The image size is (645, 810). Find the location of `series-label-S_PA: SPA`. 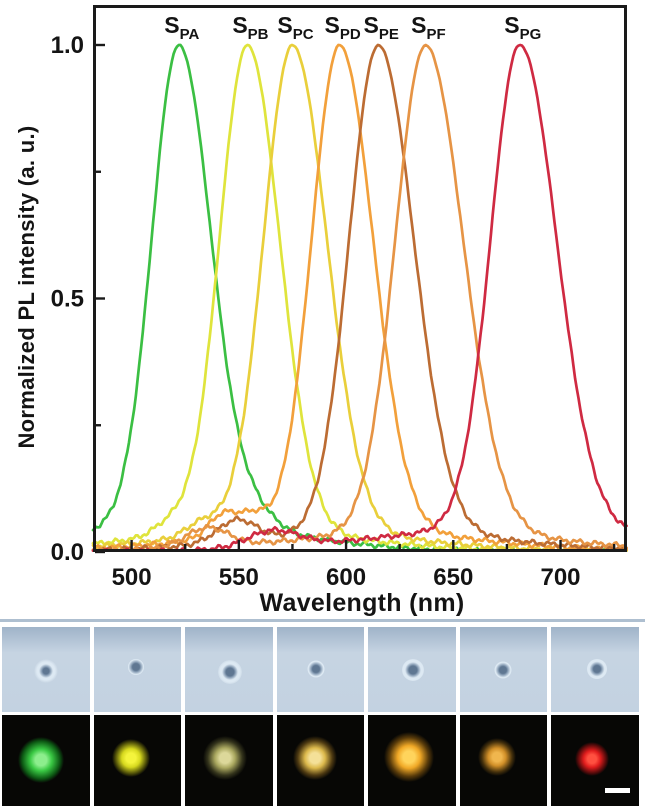

series-label-S_PA: SPA is located at coordinates (181, 27).